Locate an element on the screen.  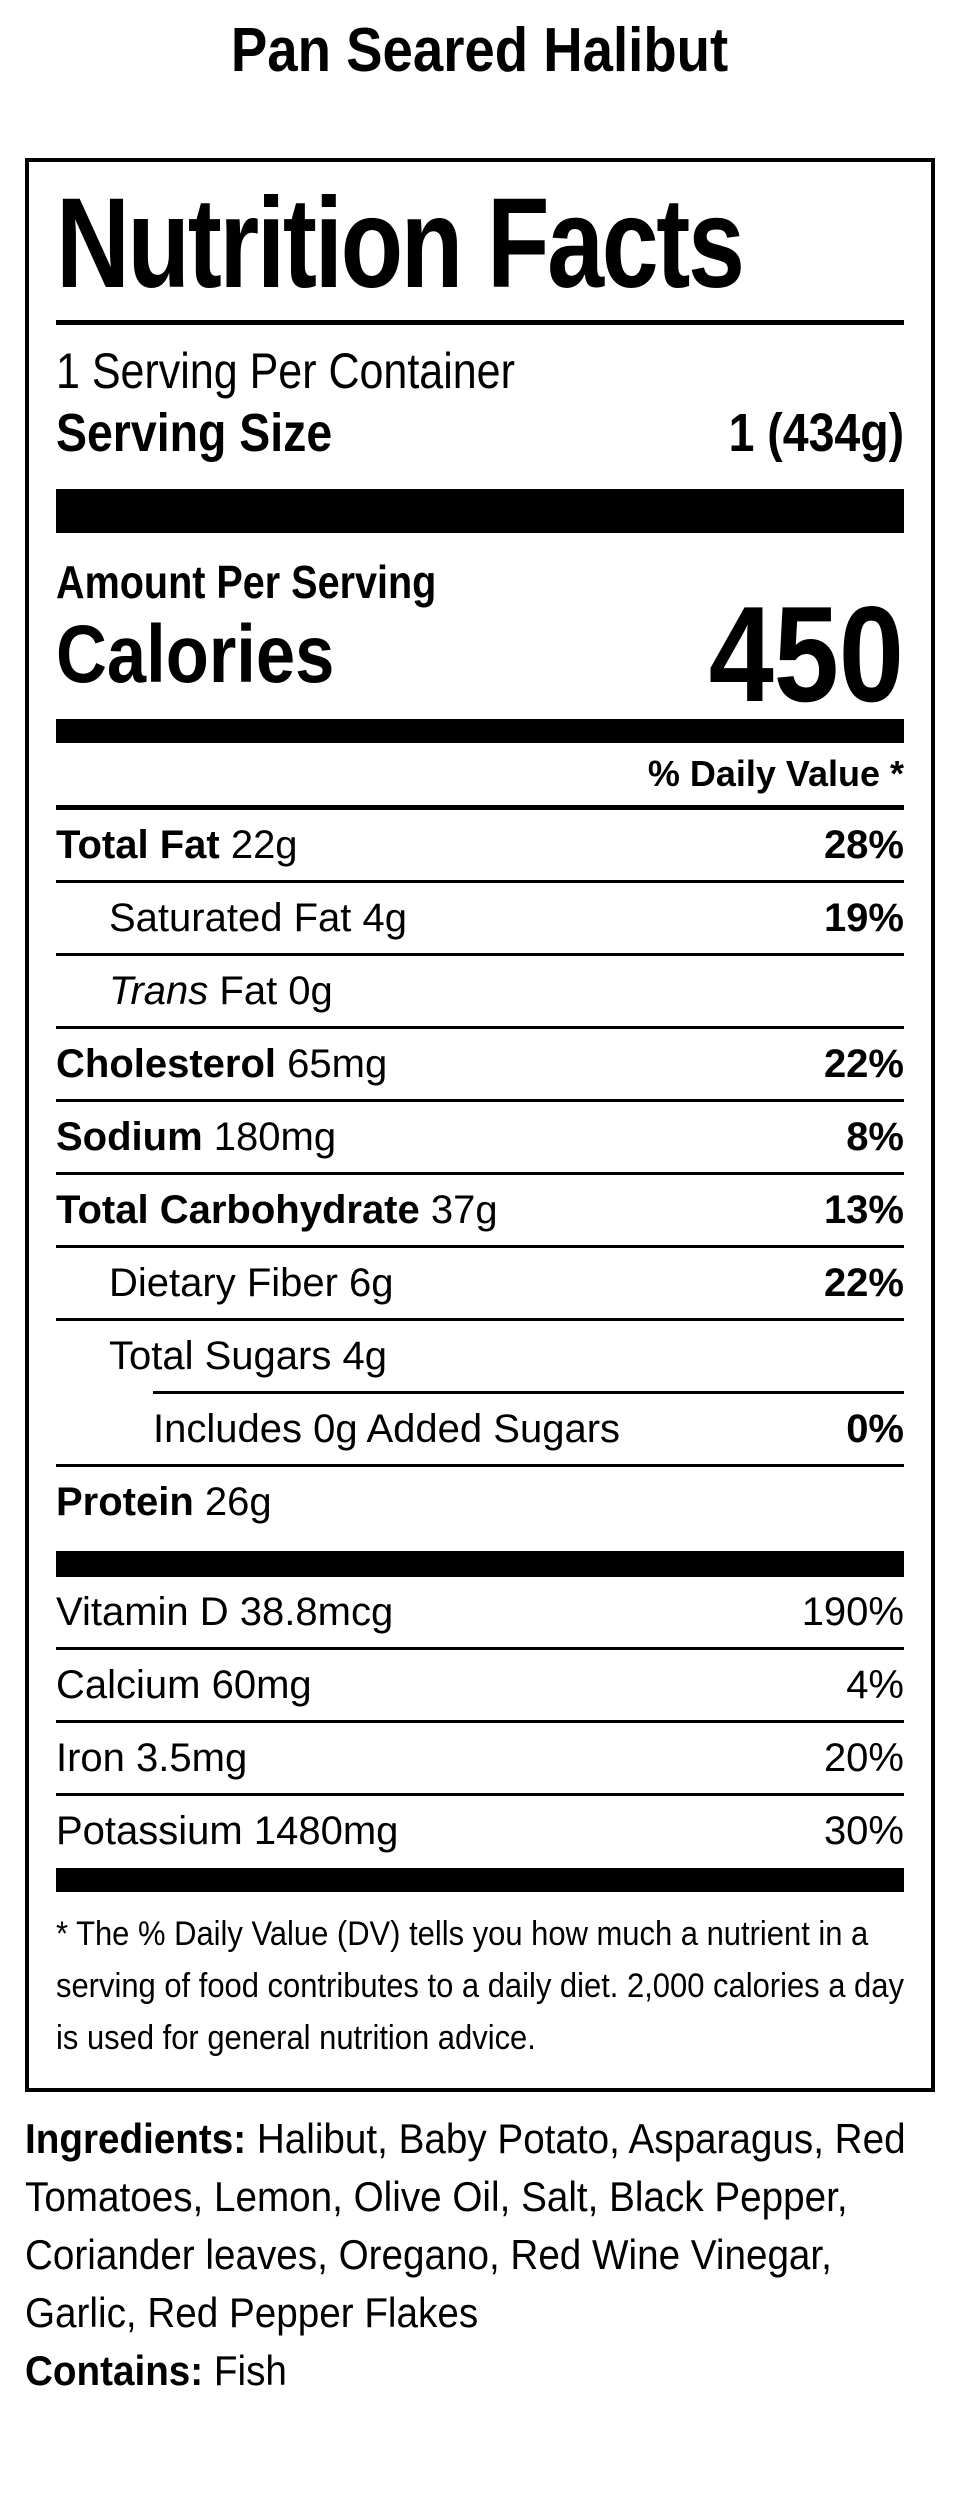
nutrient-percent: 8% is located at coordinates (875, 1136).